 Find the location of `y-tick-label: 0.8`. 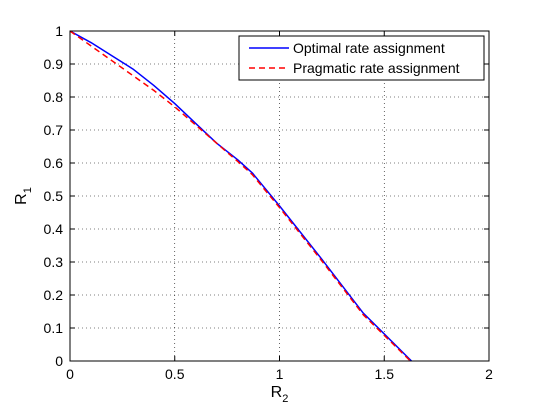

y-tick-label: 0.8 is located at coordinates (54, 97).